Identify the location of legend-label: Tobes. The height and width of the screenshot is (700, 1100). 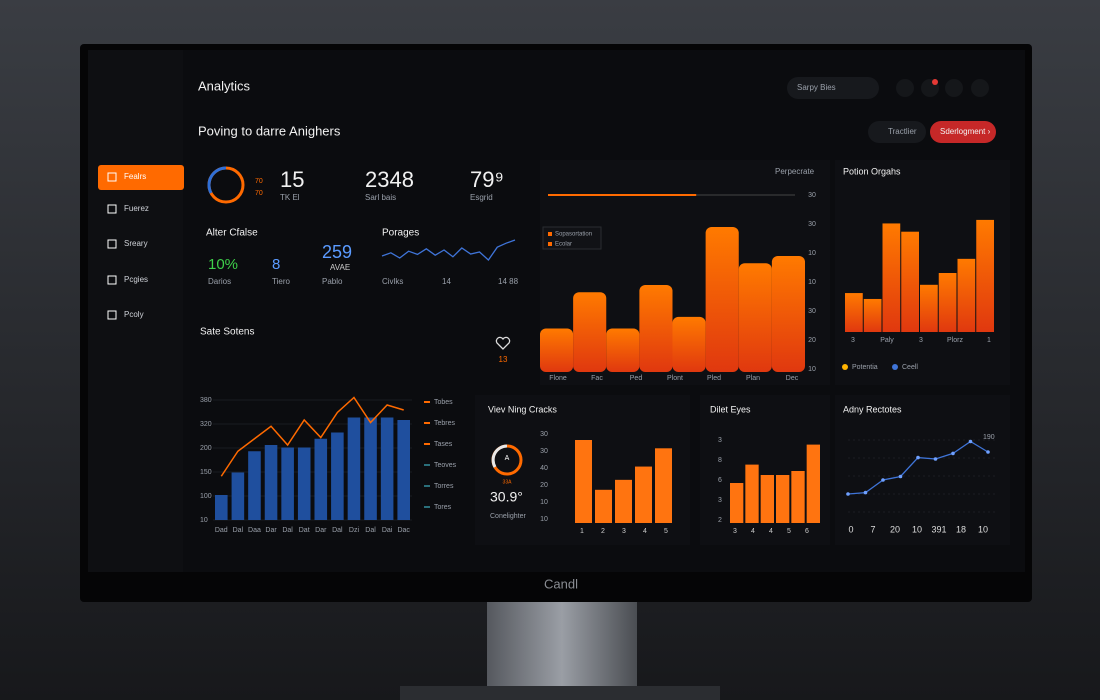
(443, 402).